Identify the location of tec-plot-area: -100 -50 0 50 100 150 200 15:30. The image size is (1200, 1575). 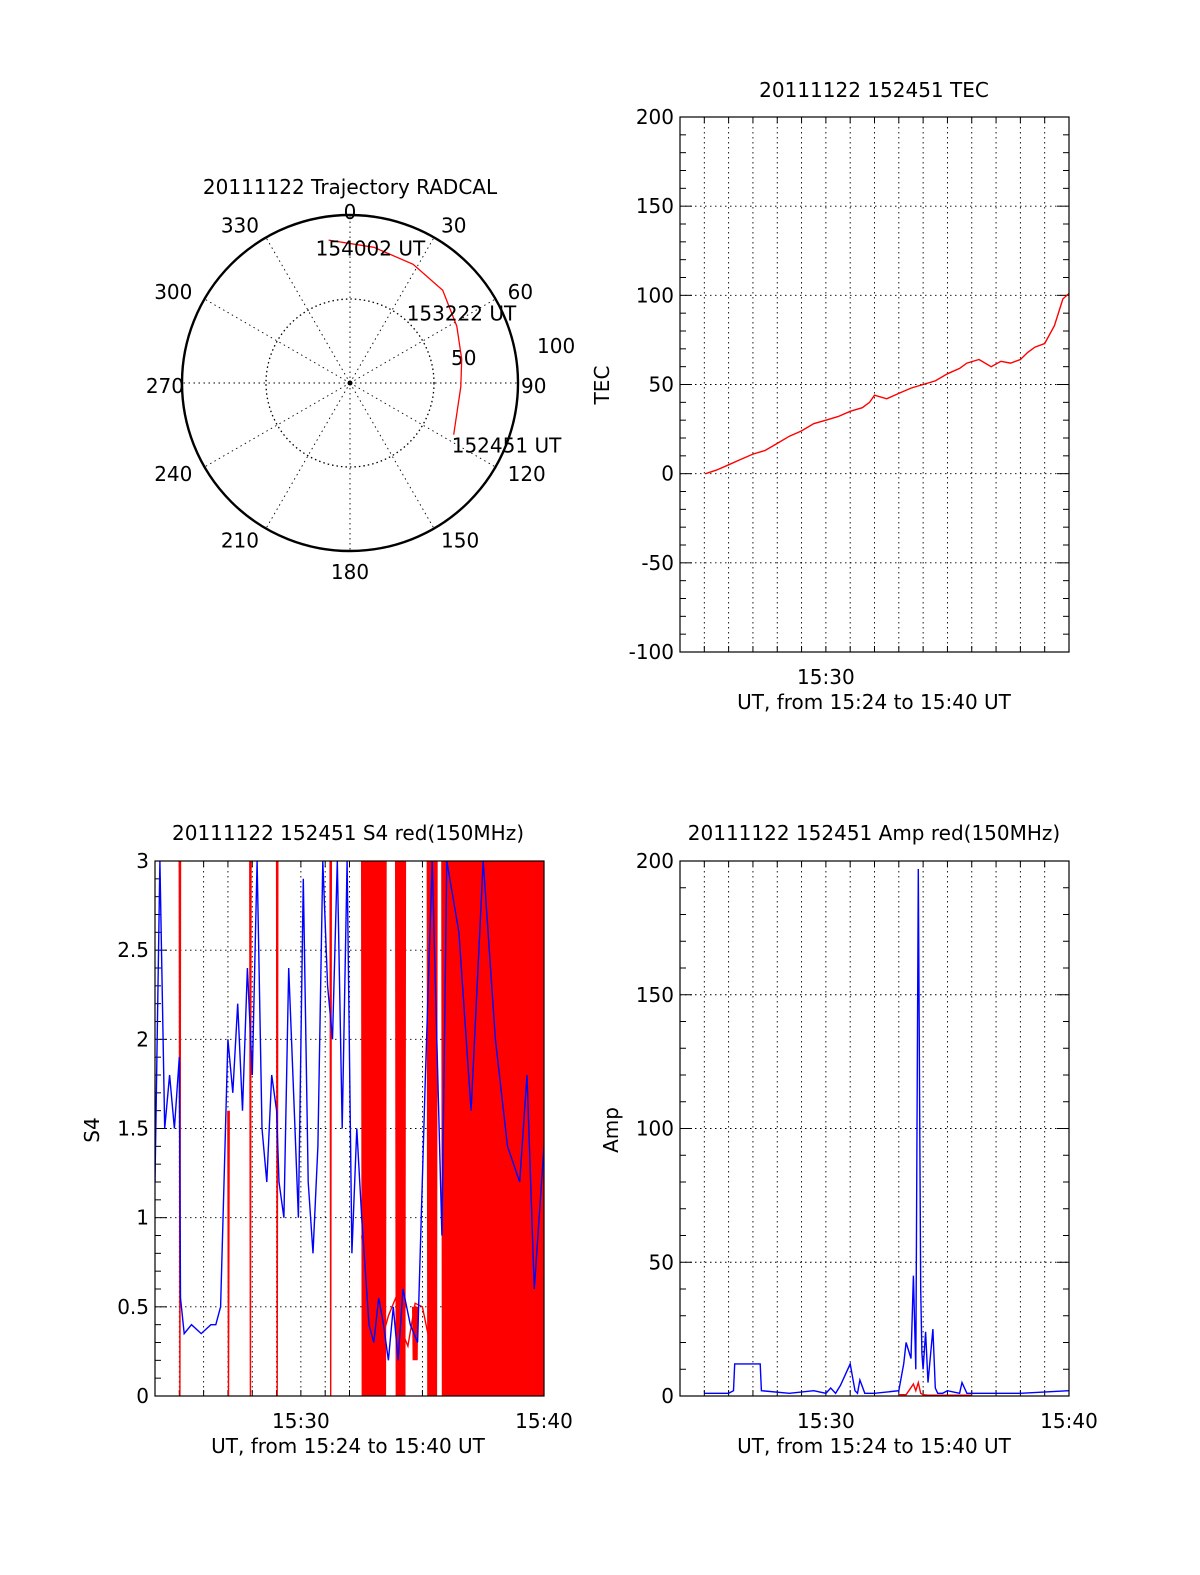
(849, 397).